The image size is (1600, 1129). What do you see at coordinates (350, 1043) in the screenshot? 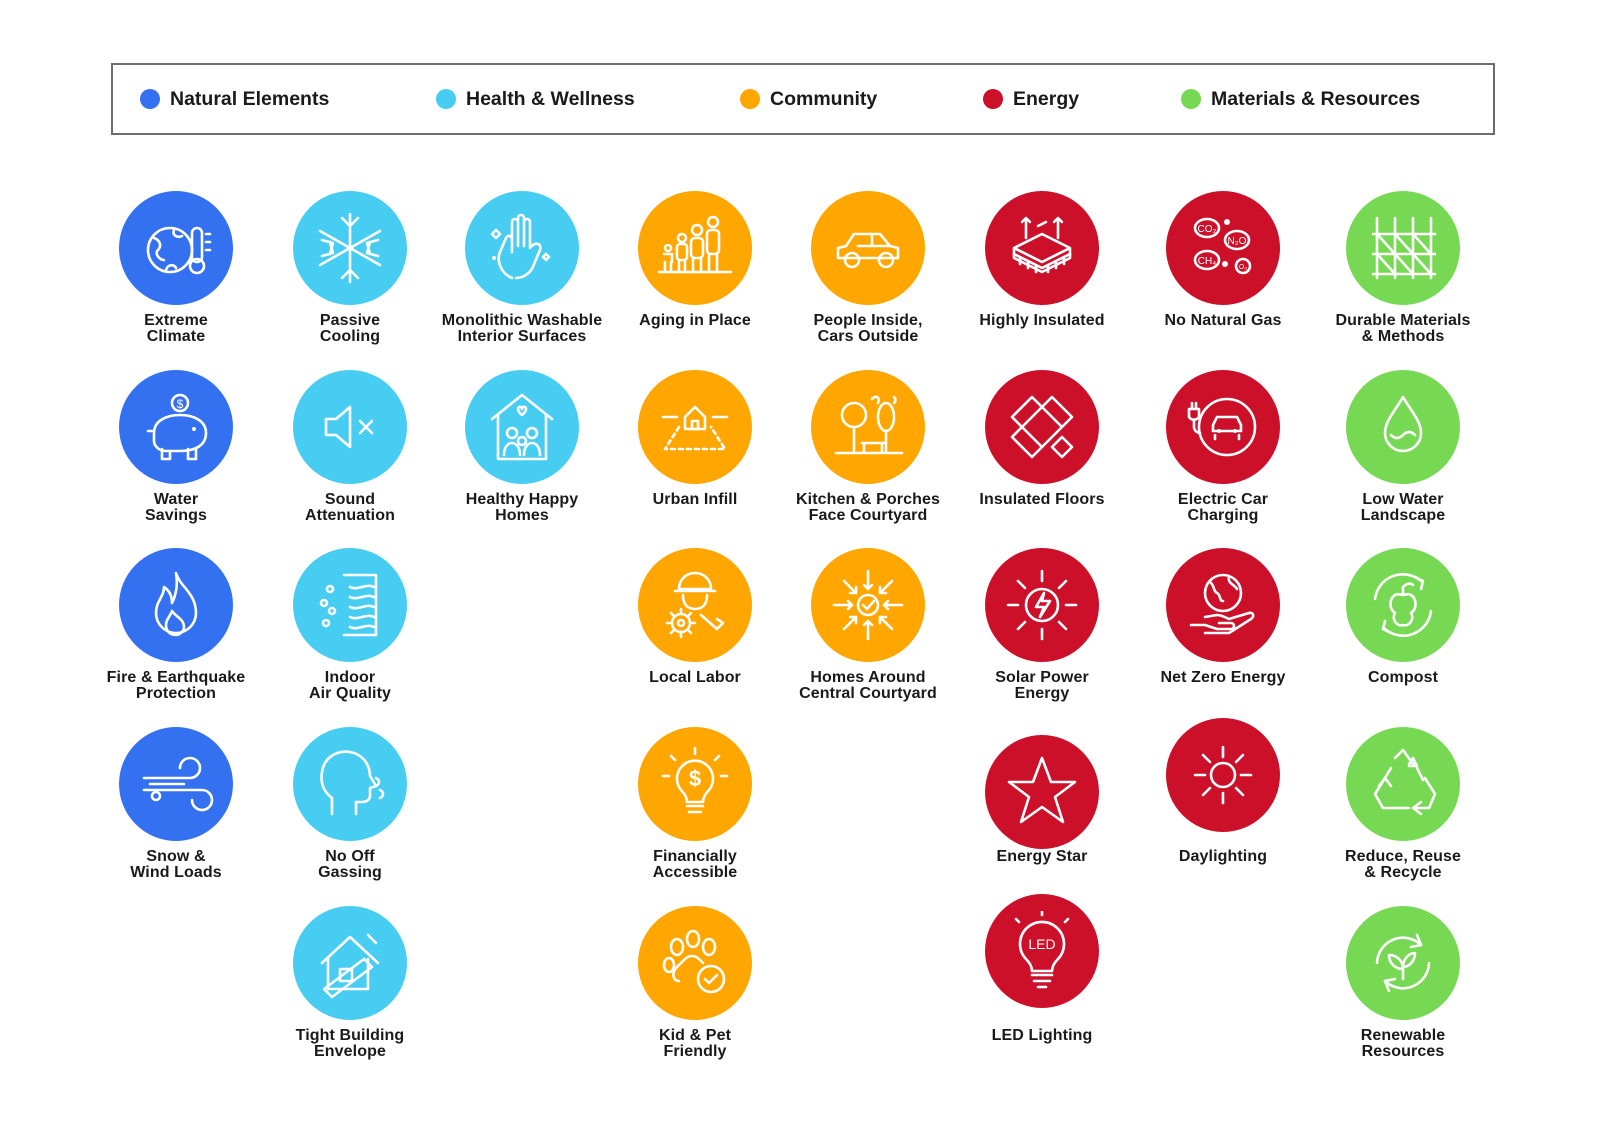
I see `feature-label: Tight Building Envelope` at bounding box center [350, 1043].